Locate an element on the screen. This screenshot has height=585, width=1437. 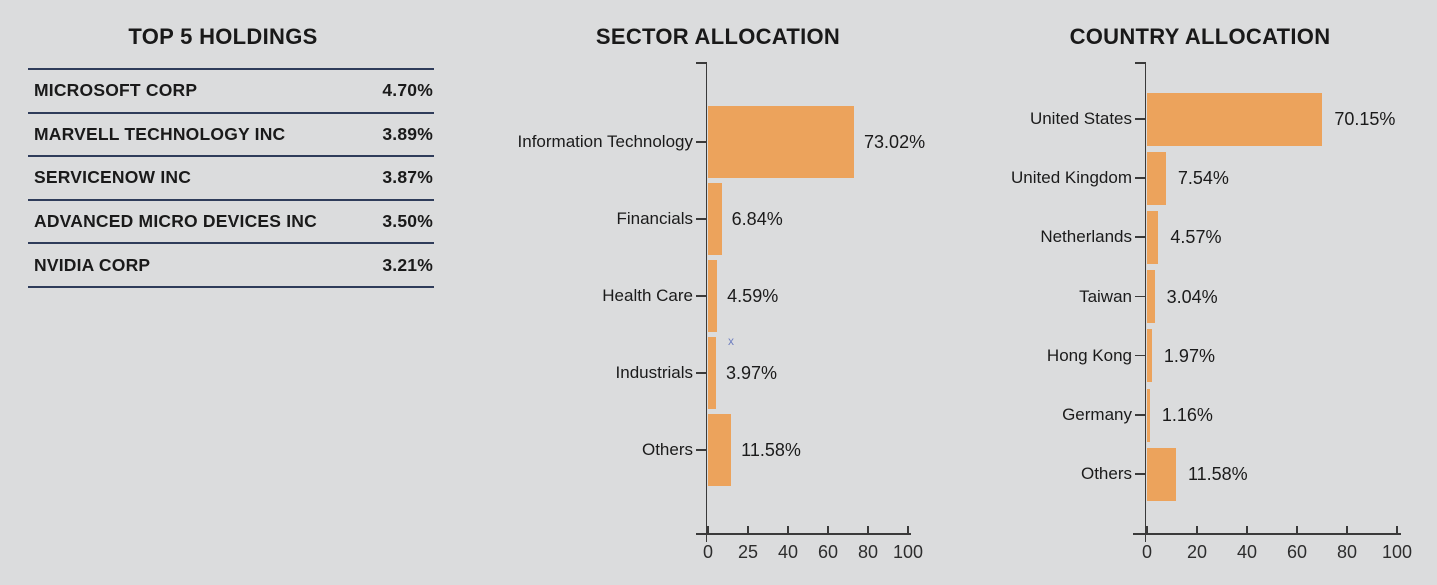
category-label: Taiwan is located at coordinates (1105, 296).